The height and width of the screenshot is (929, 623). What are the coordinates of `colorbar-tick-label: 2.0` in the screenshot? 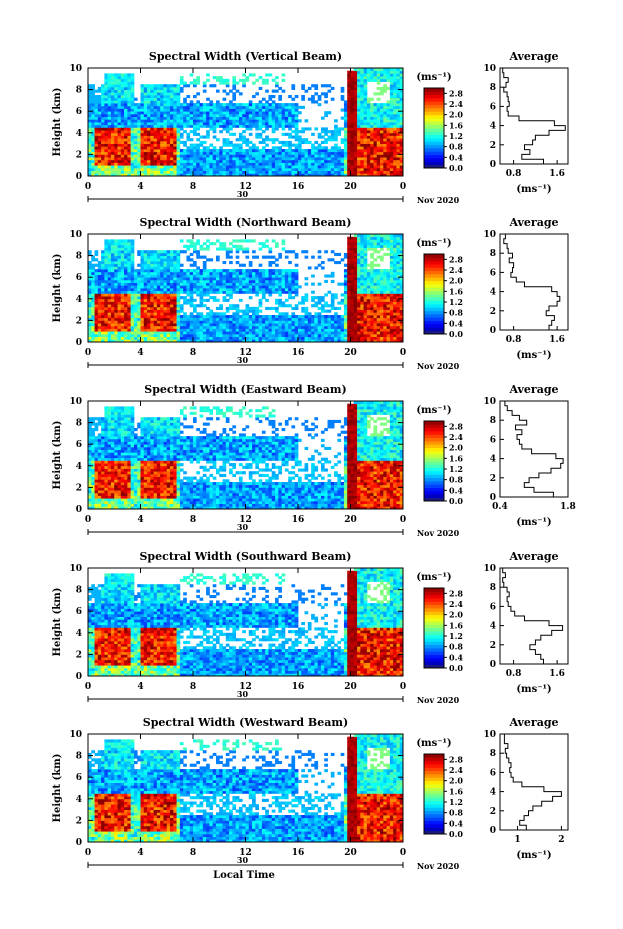 It's located at (456, 115).